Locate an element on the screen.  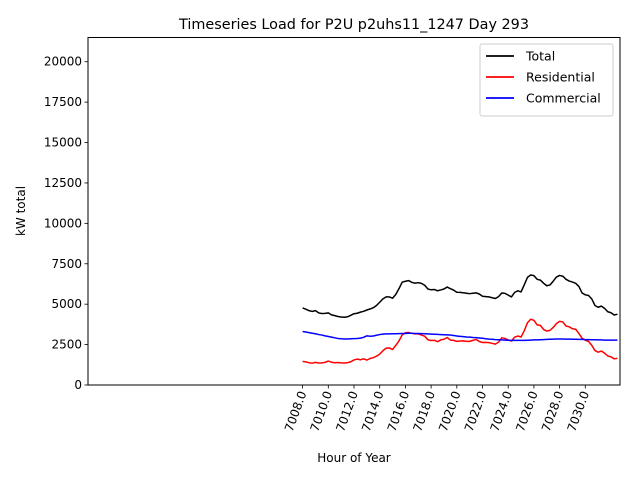
y-tick-label: 5000 is located at coordinates (66, 304).